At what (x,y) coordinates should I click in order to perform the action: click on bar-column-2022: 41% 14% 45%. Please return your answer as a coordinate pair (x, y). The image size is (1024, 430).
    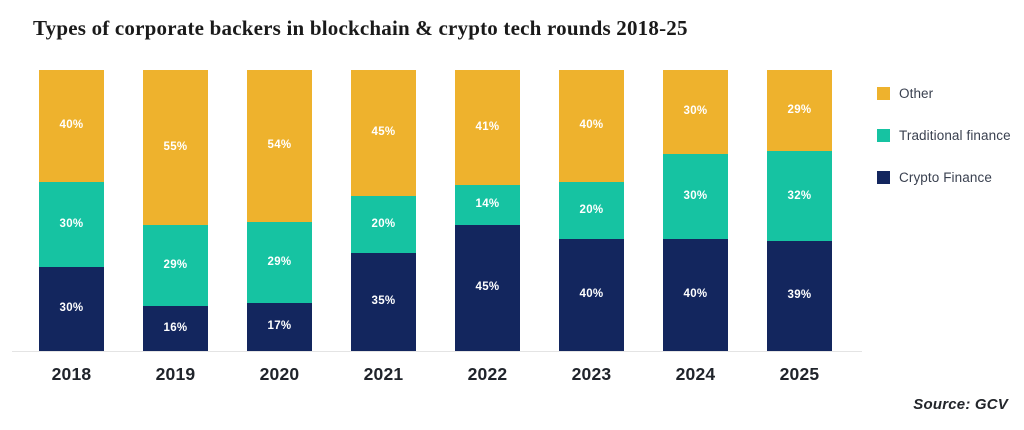
    Looking at the image, I should click on (487, 210).